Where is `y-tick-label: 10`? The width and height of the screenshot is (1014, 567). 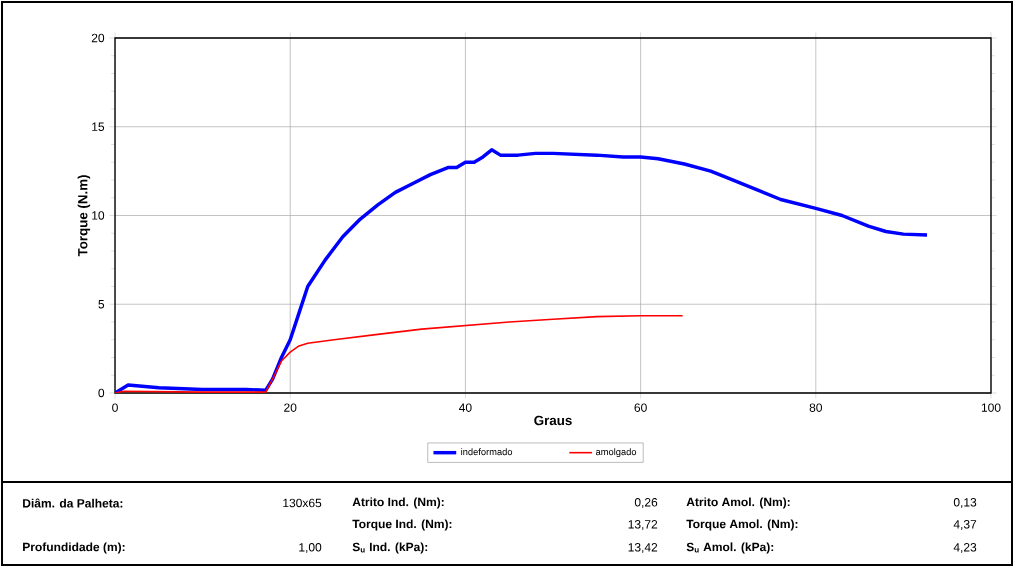
y-tick-label: 10 is located at coordinates (98, 215).